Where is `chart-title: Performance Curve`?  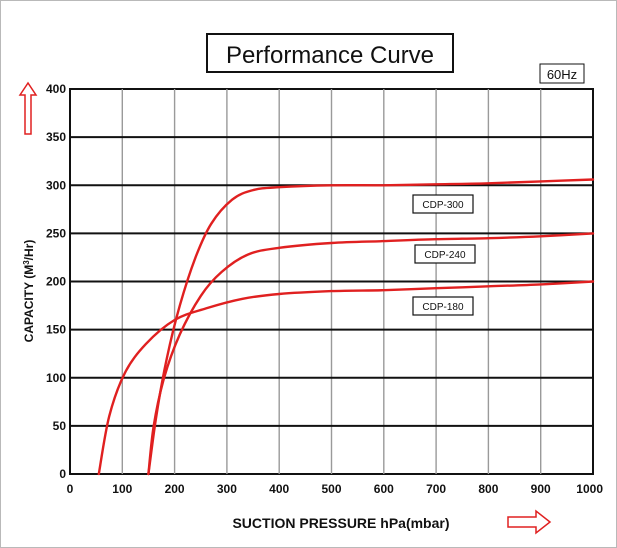
chart-title: Performance Curve is located at coordinates (330, 55).